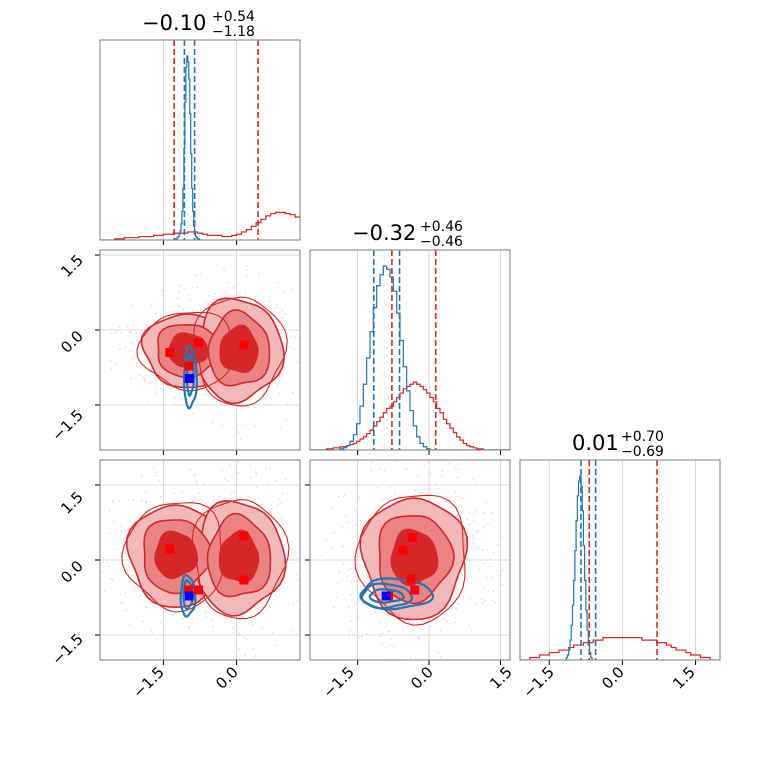 Image resolution: width=760 pixels, height=760 pixels. What do you see at coordinates (227, 678) in the screenshot?
I see `xtick-label: 0.0` at bounding box center [227, 678].